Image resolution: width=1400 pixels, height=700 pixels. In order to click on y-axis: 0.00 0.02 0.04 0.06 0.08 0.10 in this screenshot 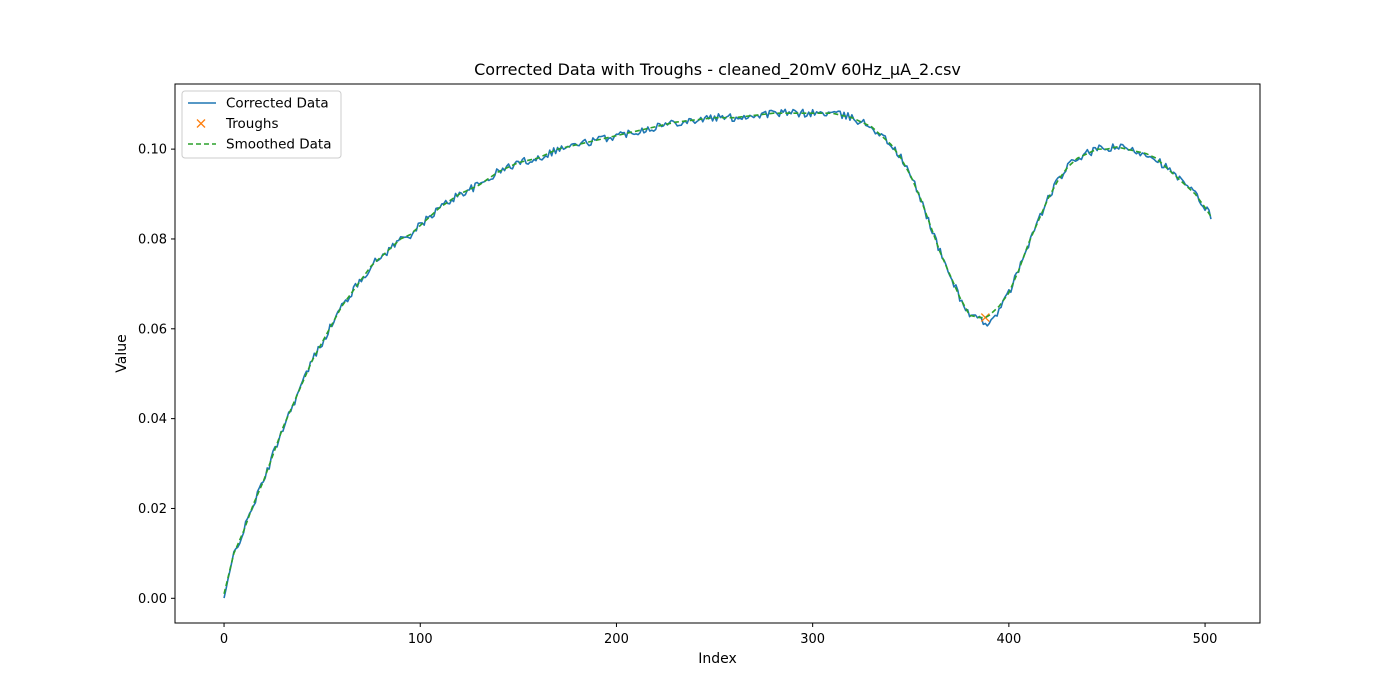, I will do `click(156, 375)`.